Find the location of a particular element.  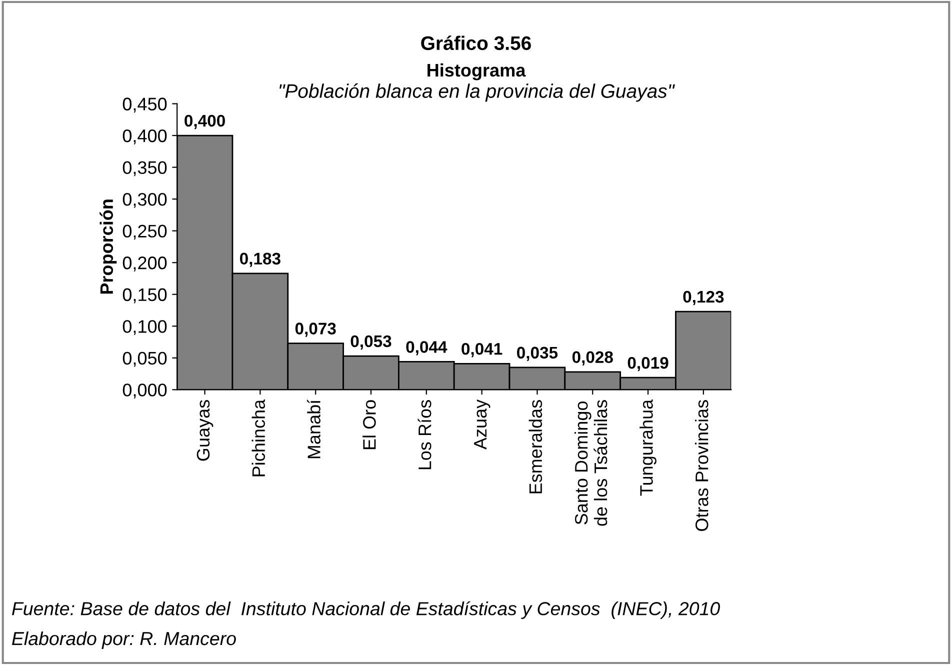

source-note: Fuente: Base de datos del Instituto Nacional de Estadísticas y Censos (INEC), 2010 is located at coordinates (366, 610).